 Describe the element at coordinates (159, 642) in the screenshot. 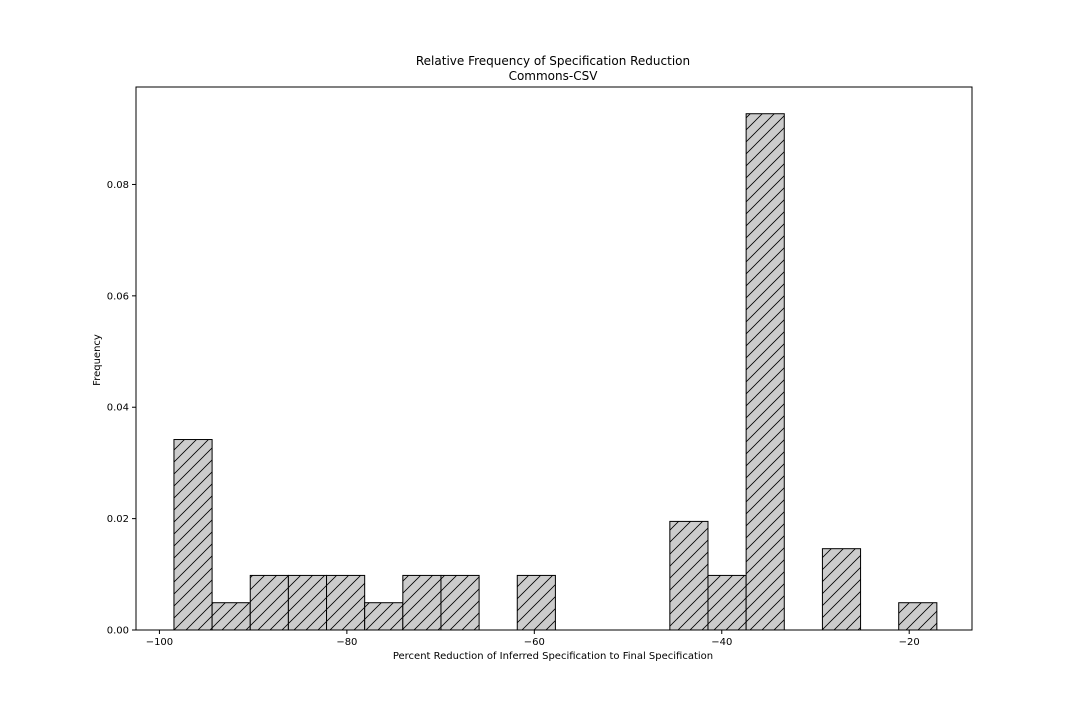

I see `x-tick-label-0: −100` at that location.